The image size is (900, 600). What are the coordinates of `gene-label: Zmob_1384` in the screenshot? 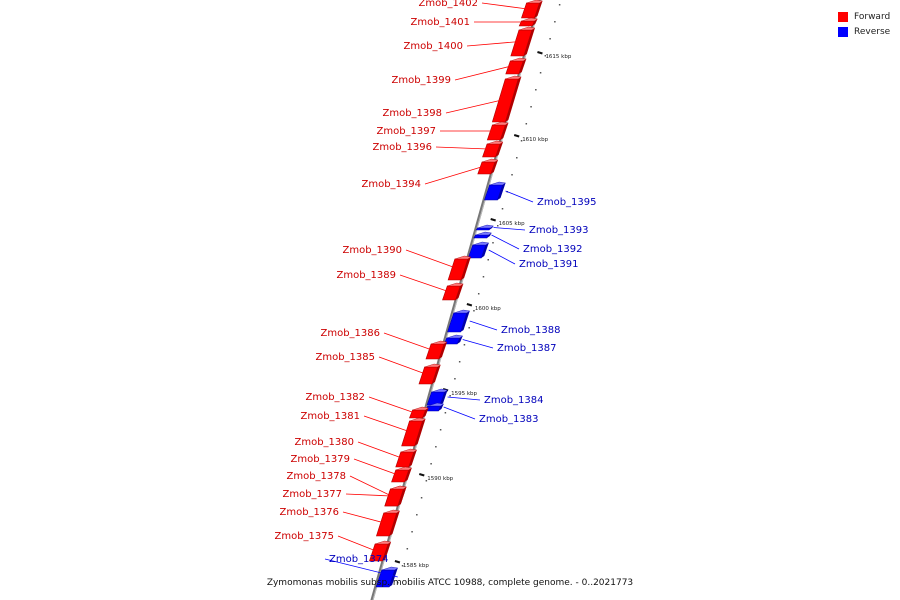 It's located at (514, 400).